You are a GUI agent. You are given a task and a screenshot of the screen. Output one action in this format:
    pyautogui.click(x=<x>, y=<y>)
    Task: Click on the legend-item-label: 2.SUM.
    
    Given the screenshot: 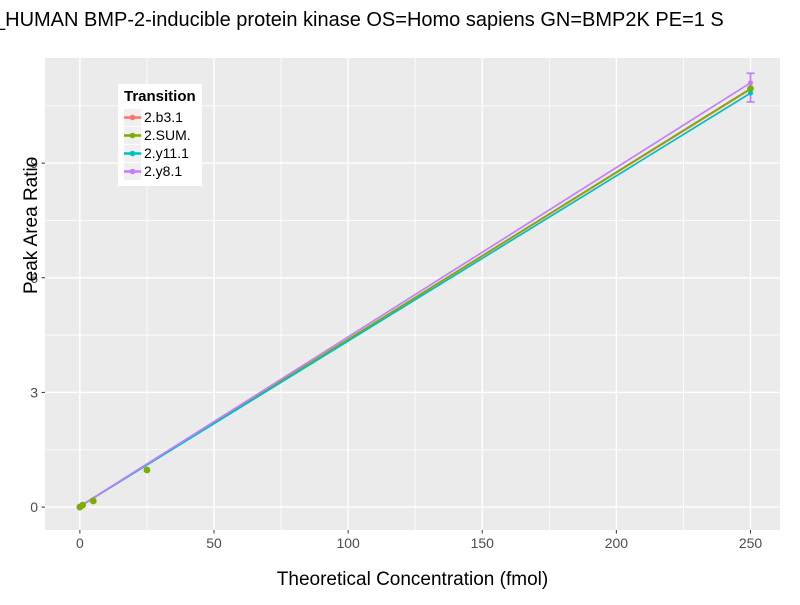 What is the action you would take?
    pyautogui.click(x=167, y=135)
    